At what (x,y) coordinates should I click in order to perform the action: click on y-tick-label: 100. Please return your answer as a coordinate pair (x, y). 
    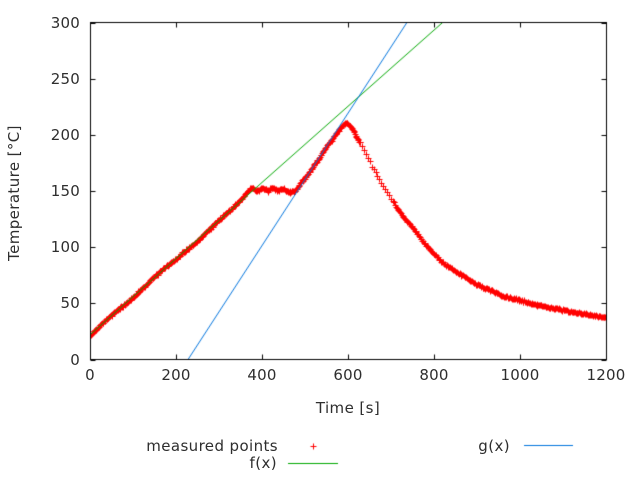
    Looking at the image, I should click on (65, 247).